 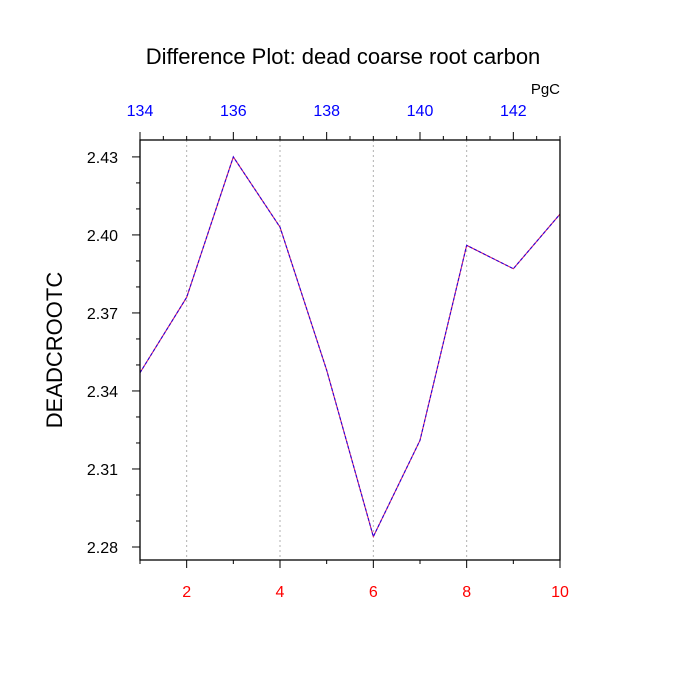 I want to click on x-tick-label: 6, so click(x=373, y=592).